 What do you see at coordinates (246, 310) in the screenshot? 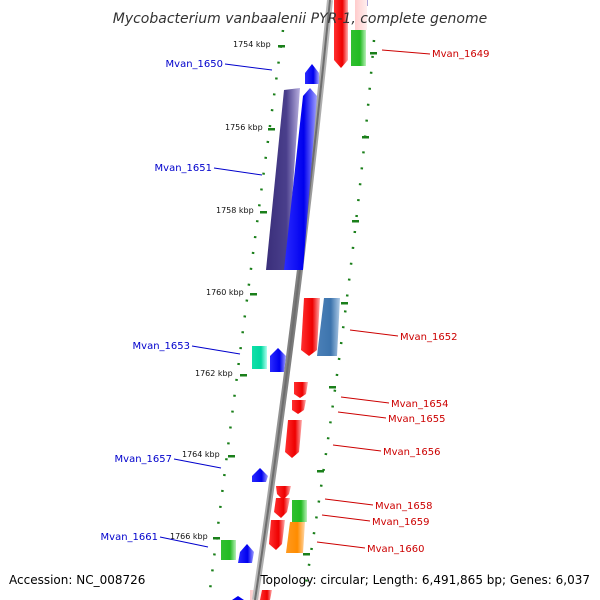
I see `scale-arc-left` at bounding box center [246, 310].